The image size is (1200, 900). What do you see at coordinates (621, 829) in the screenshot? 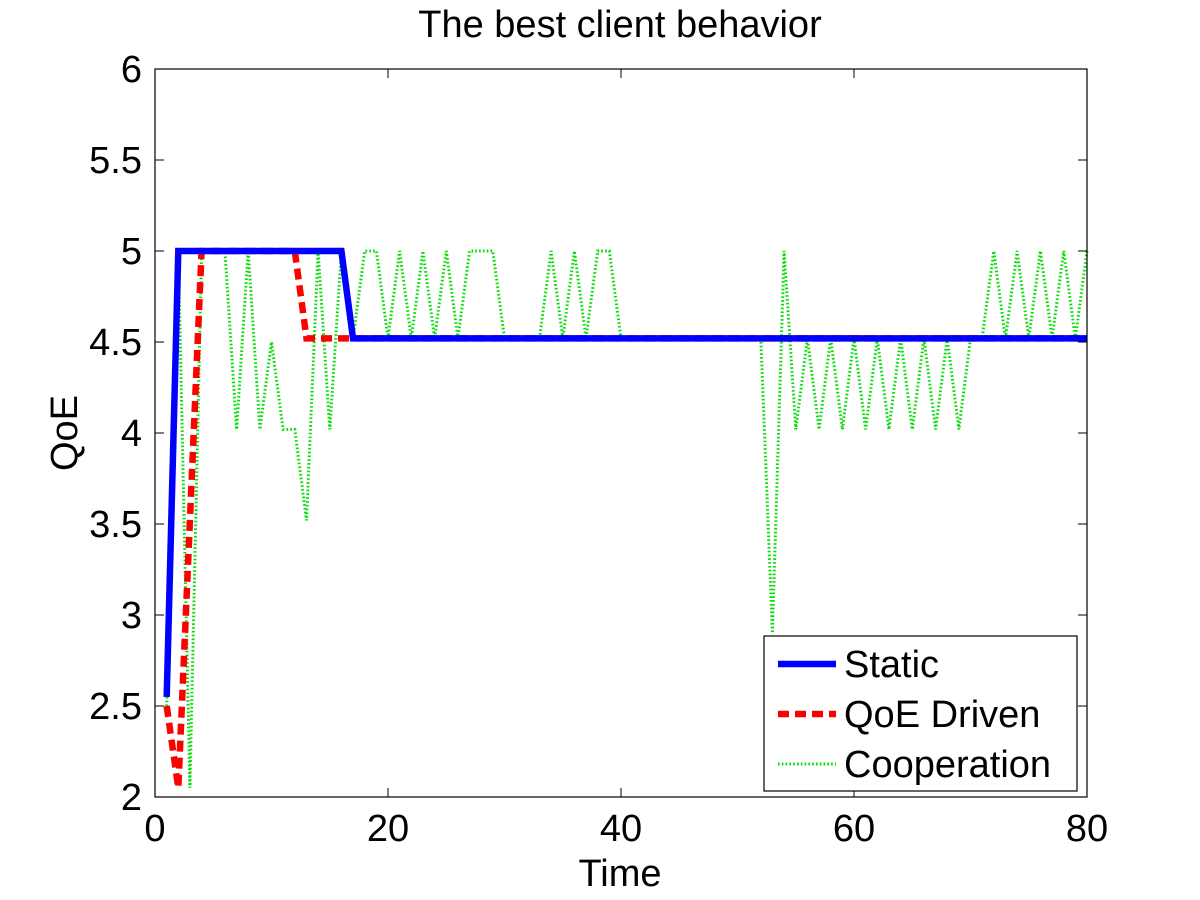
I see `x-tick-label: 40` at bounding box center [621, 829].